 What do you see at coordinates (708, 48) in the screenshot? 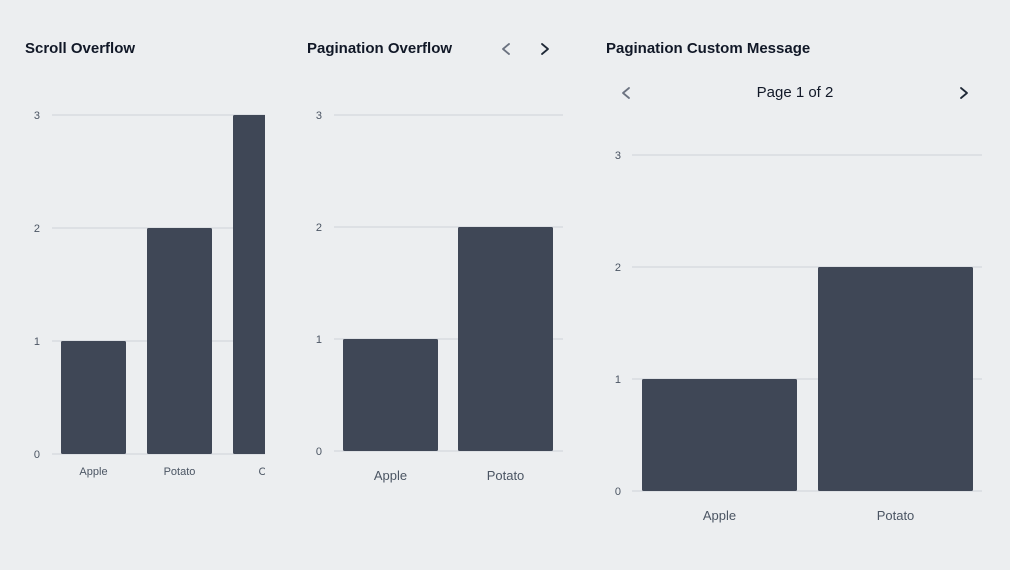
I see `panel-title: Pagination Custom Message` at bounding box center [708, 48].